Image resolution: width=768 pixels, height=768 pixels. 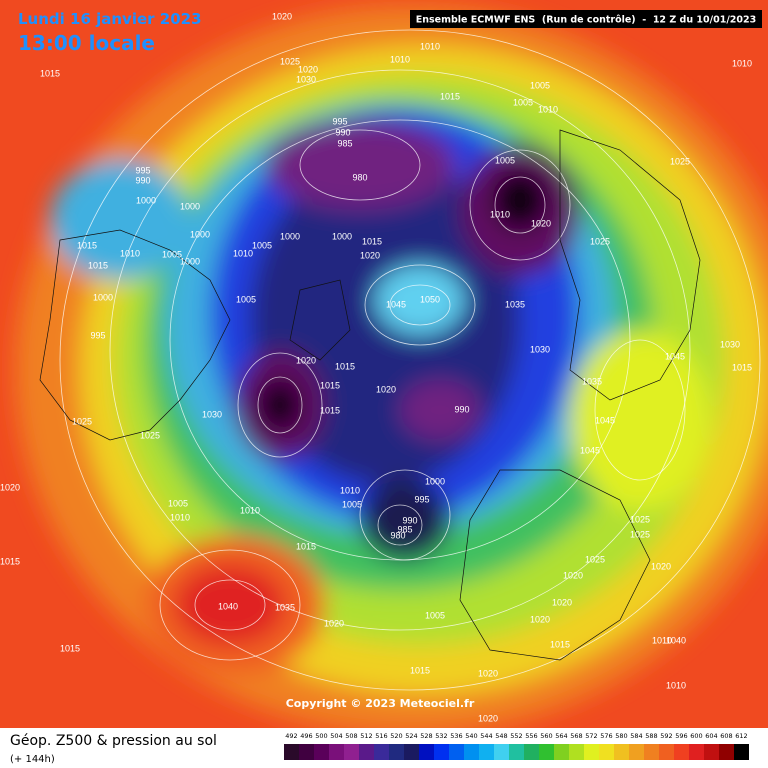 What do you see at coordinates (430, 299) in the screenshot?
I see `pressure-label: 1050` at bounding box center [430, 299].